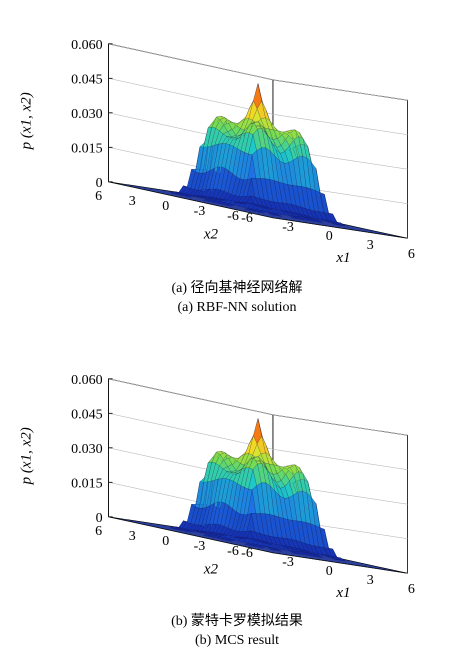 The width and height of the screenshot is (474, 655). Describe the element at coordinates (237, 621) in the screenshot. I see `caption-cn-b: (b) 蒙特卡罗模拟结果` at that location.